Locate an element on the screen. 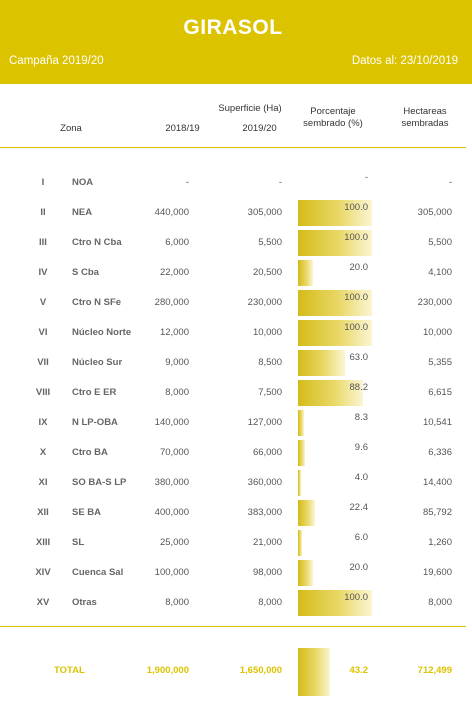  zone-number: I is located at coordinates (43, 182).